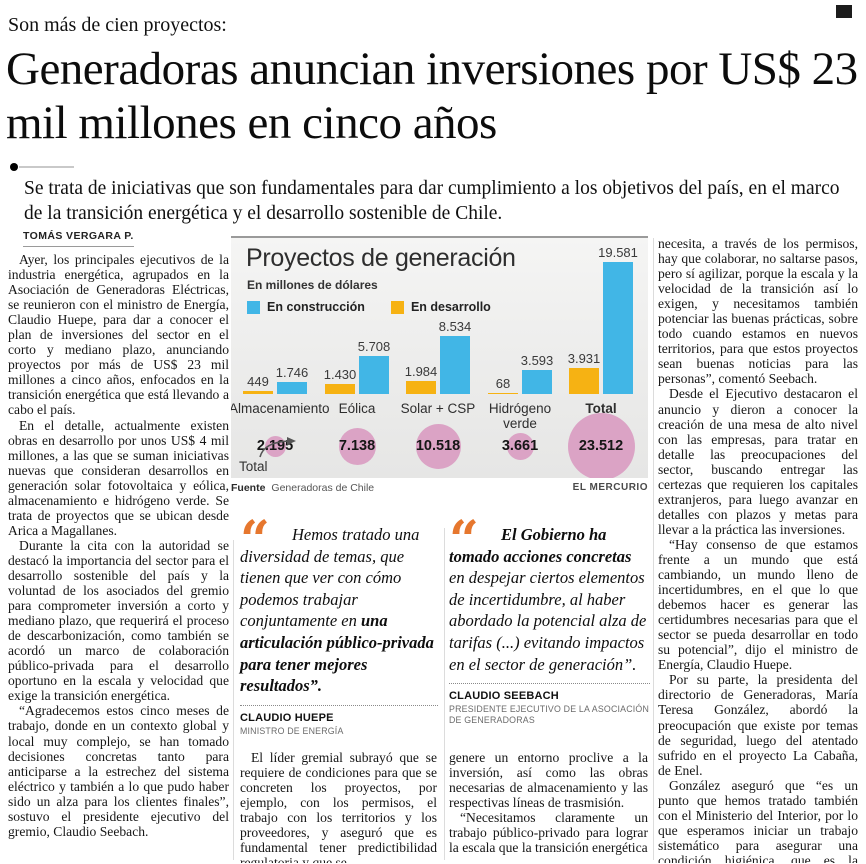 This screenshot has height=864, width=866. I want to click on legend-item: En construcción, so click(306, 307).